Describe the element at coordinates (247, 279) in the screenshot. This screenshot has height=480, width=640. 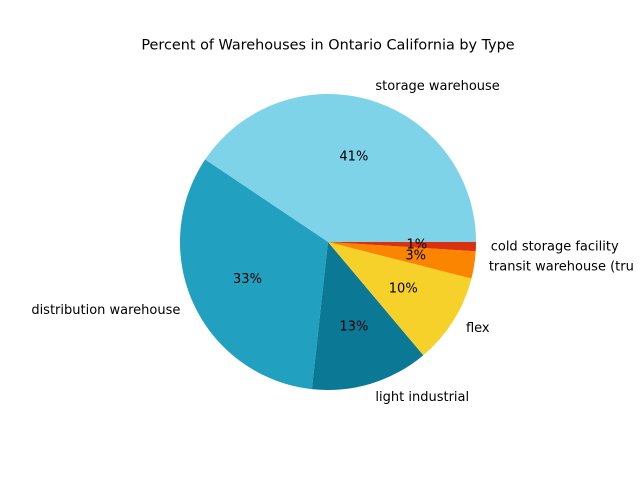
I see `pct-label-distribution-warehouse: 33%` at that location.